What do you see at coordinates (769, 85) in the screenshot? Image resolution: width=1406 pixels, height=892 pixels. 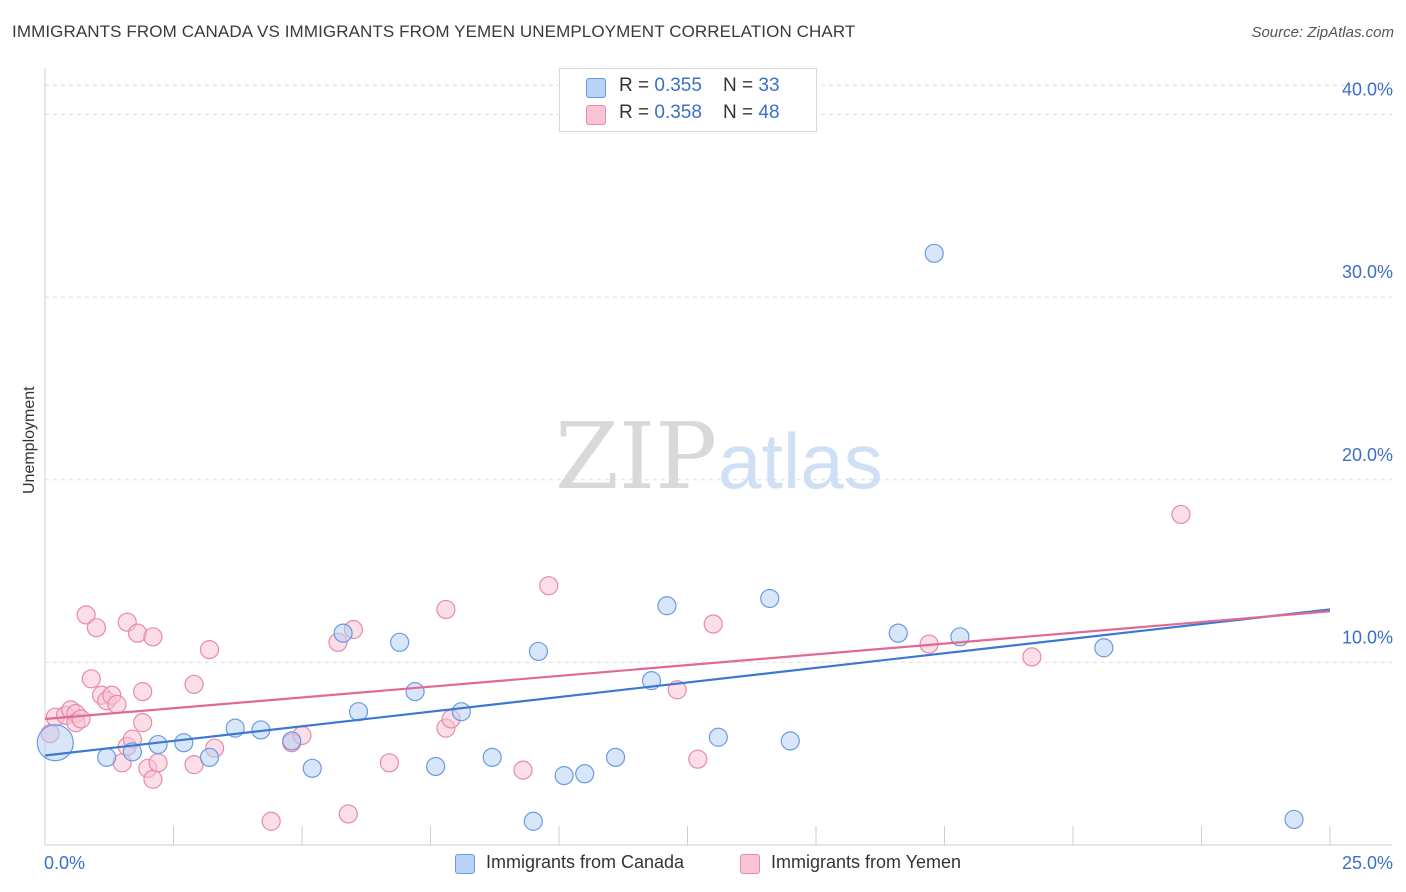 I see `legend-canada-n-value: 33` at bounding box center [769, 85].